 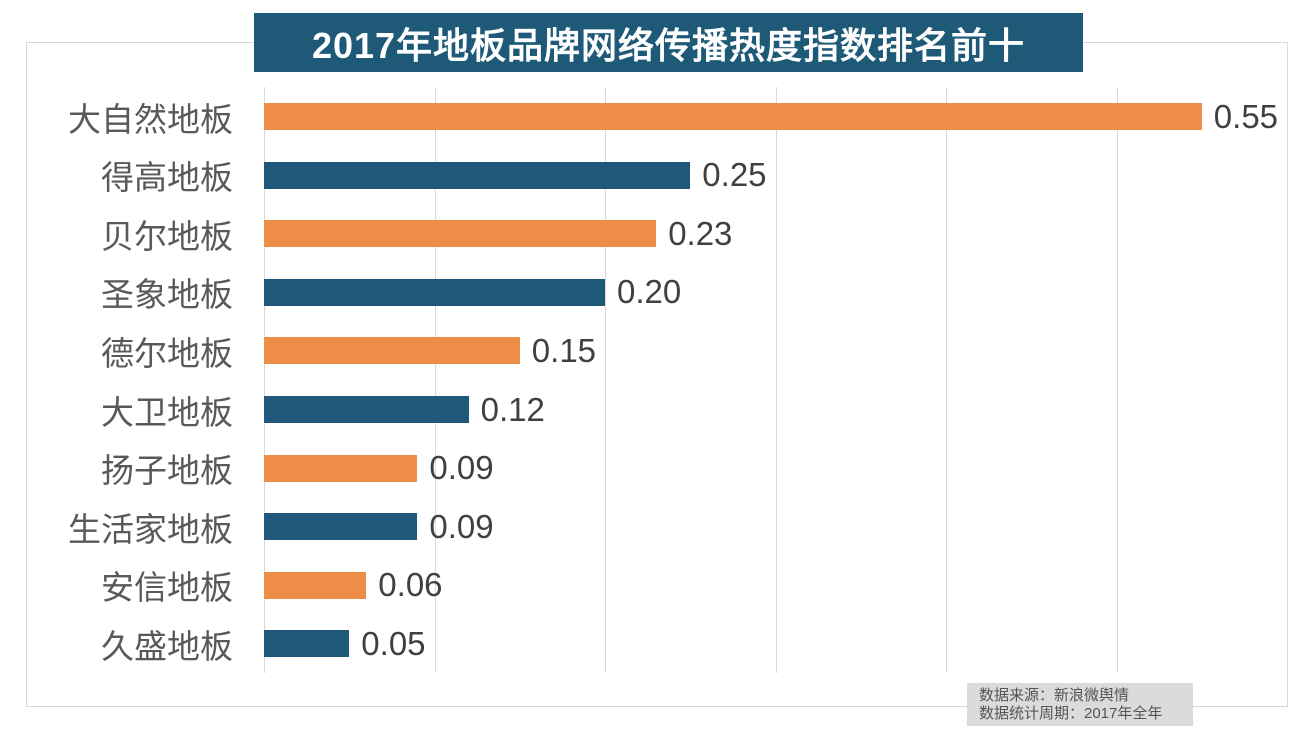 I want to click on chart-row: 久盛地板 0.05, so click(x=657, y=643).